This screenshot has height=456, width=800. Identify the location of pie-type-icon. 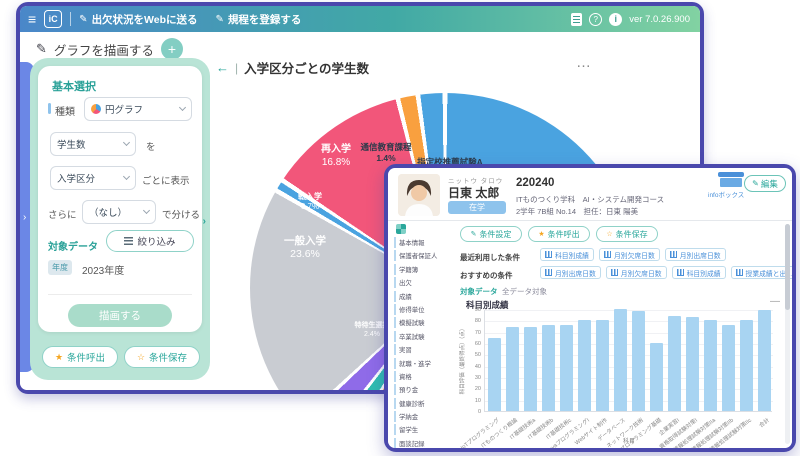
(96, 109).